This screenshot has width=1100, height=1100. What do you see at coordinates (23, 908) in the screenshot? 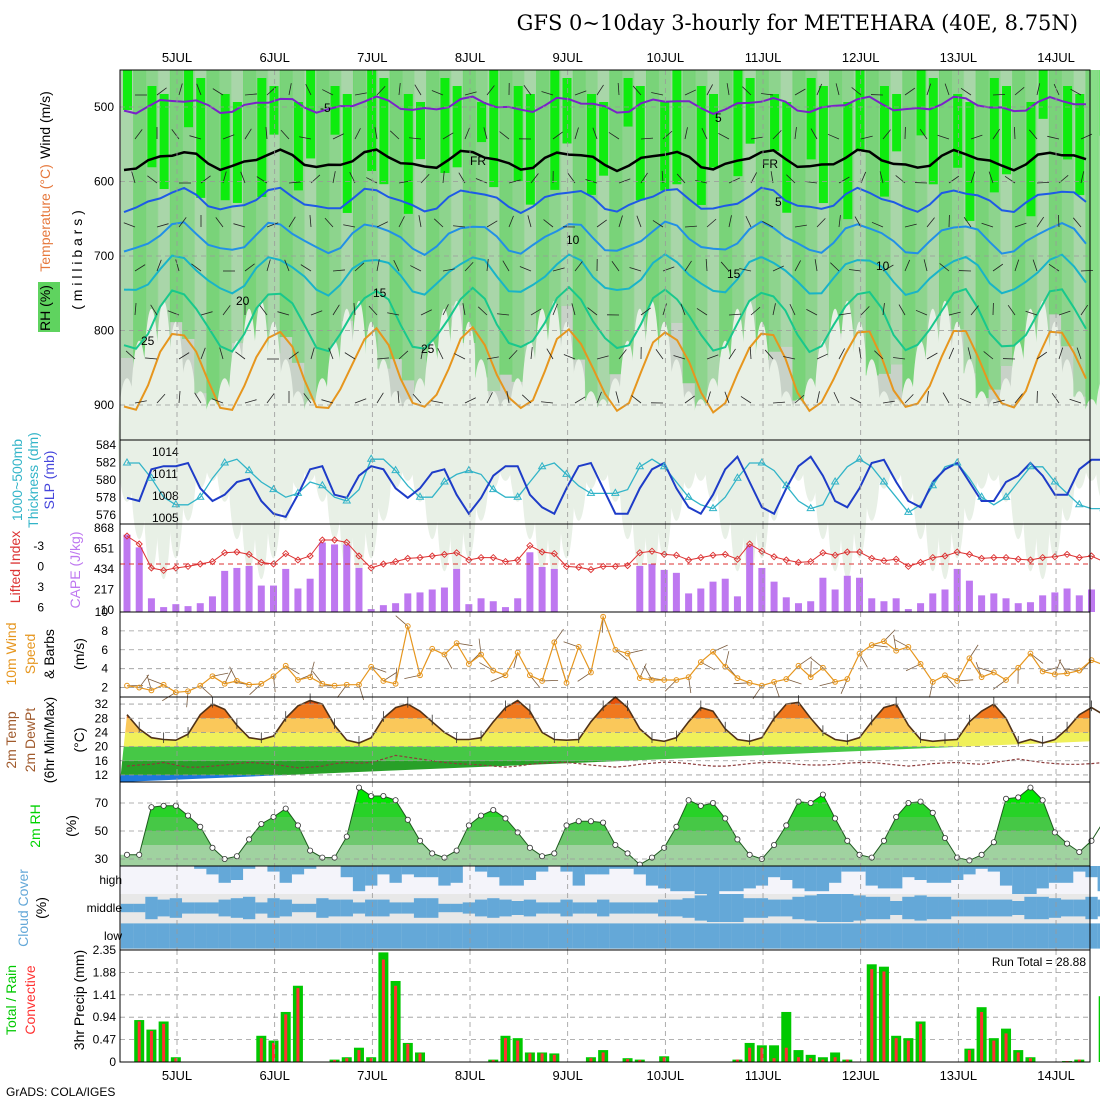
I see `cloud-label: Cloud Cover` at bounding box center [23, 908].